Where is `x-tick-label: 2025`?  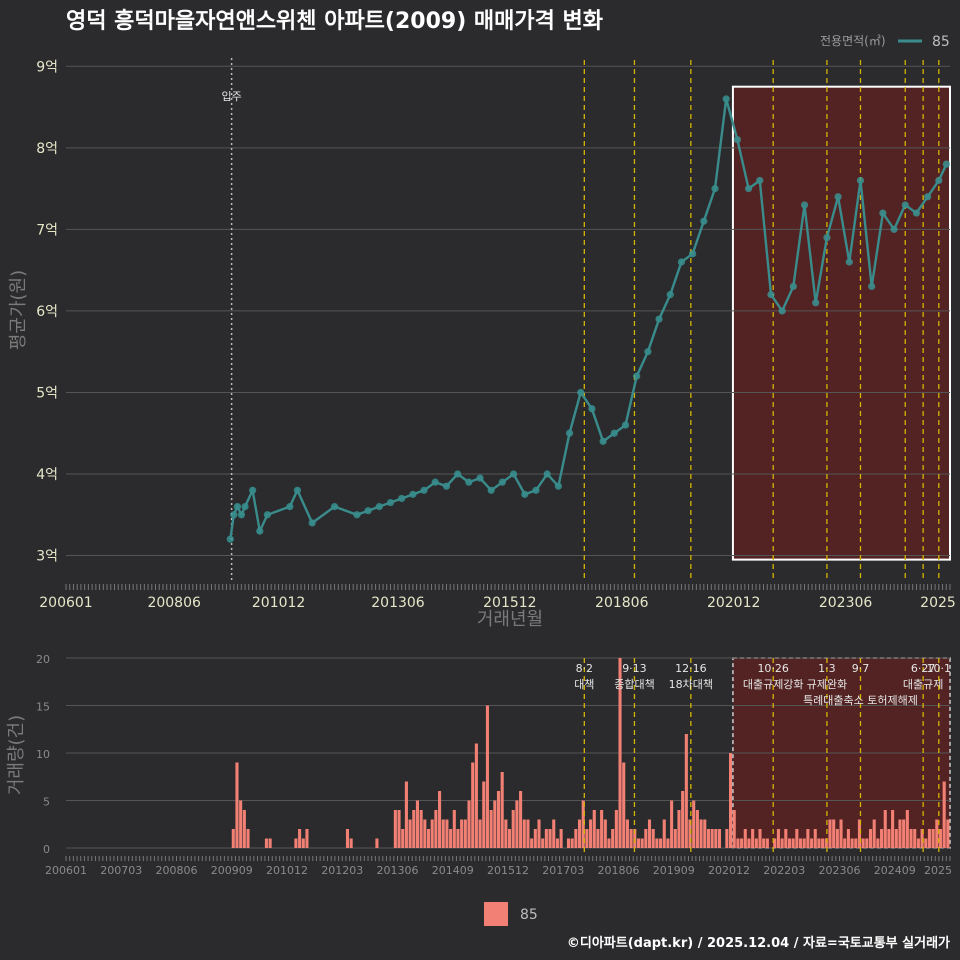 x-tick-label: 2025 is located at coordinates (938, 603).